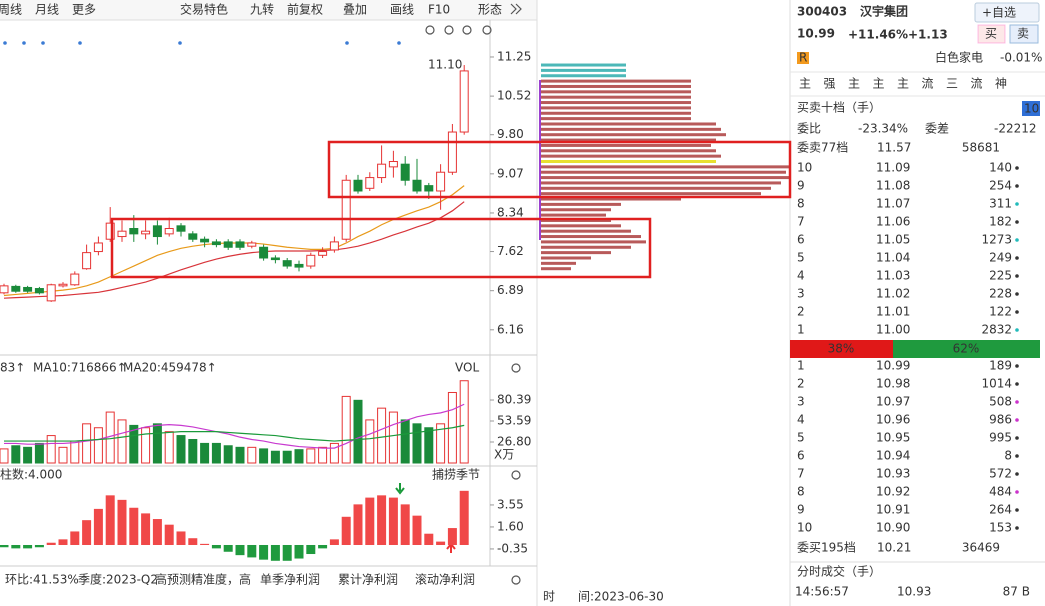 The width and height of the screenshot is (1045, 606). I want to click on diff: -22212, so click(1015, 129).